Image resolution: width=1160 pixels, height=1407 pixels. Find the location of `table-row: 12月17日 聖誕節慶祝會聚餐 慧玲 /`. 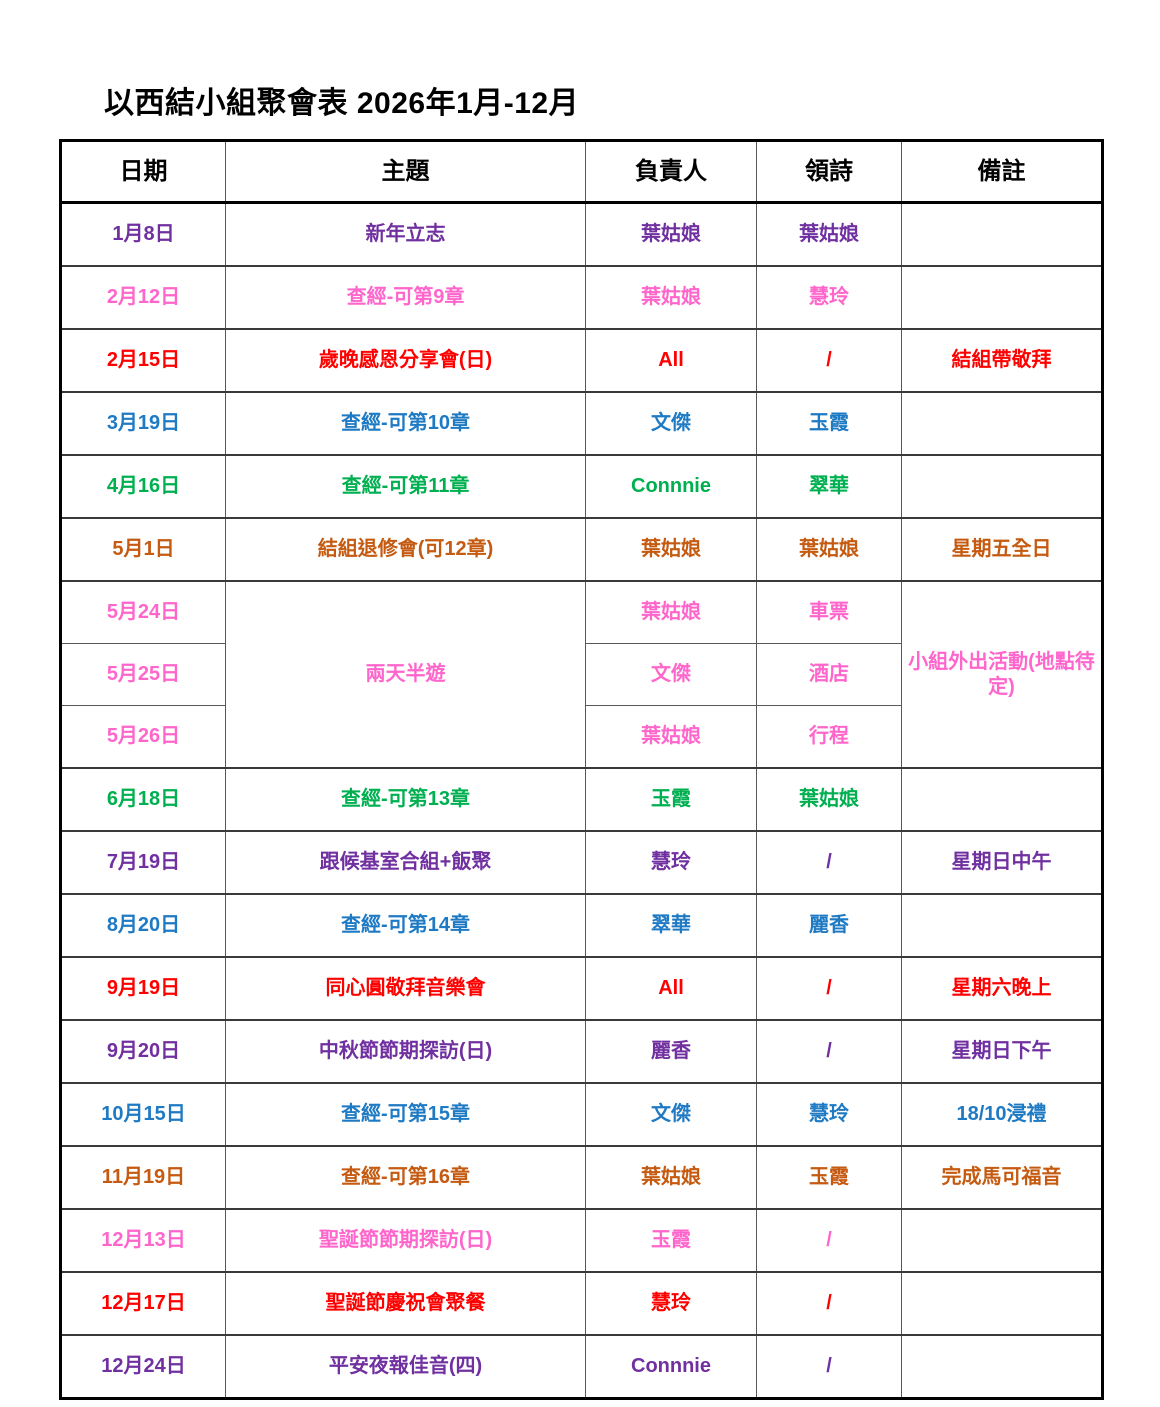

table-row: 12月17日 聖誕節慶祝會聚餐 慧玲 / is located at coordinates (581, 1303).